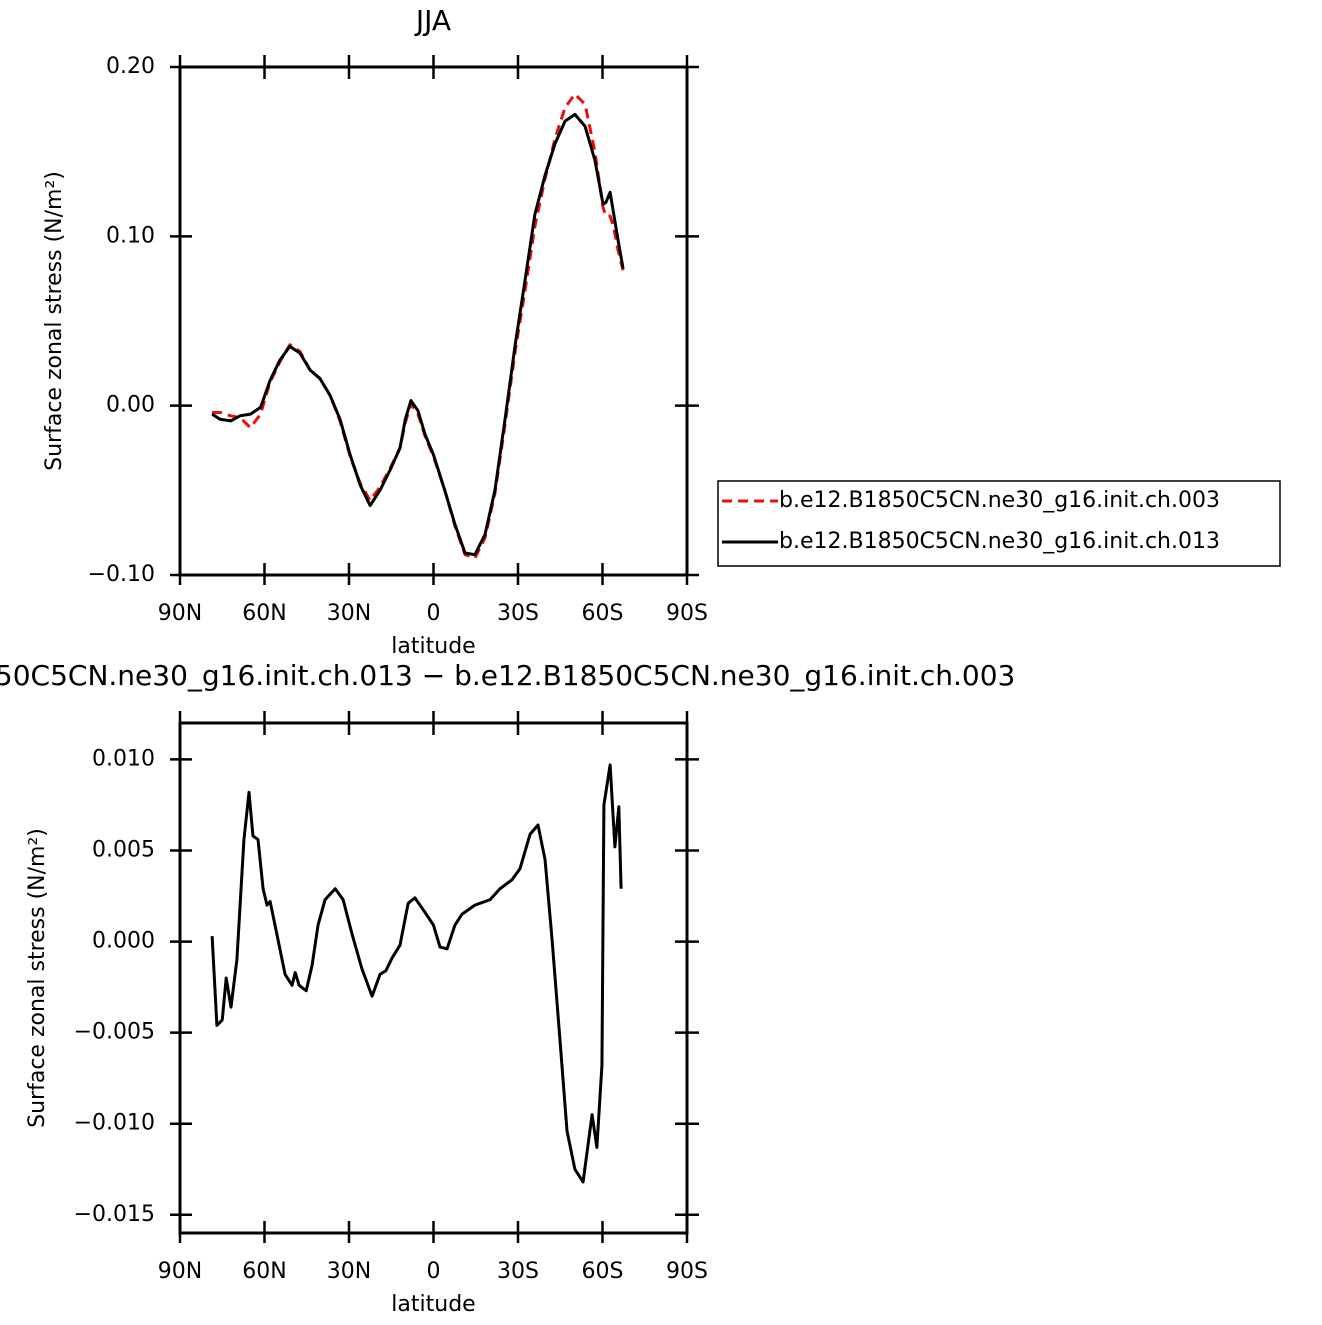 This screenshot has height=1325, width=1322. What do you see at coordinates (123, 941) in the screenshot?
I see `y-tick-label: 0.000` at bounding box center [123, 941].